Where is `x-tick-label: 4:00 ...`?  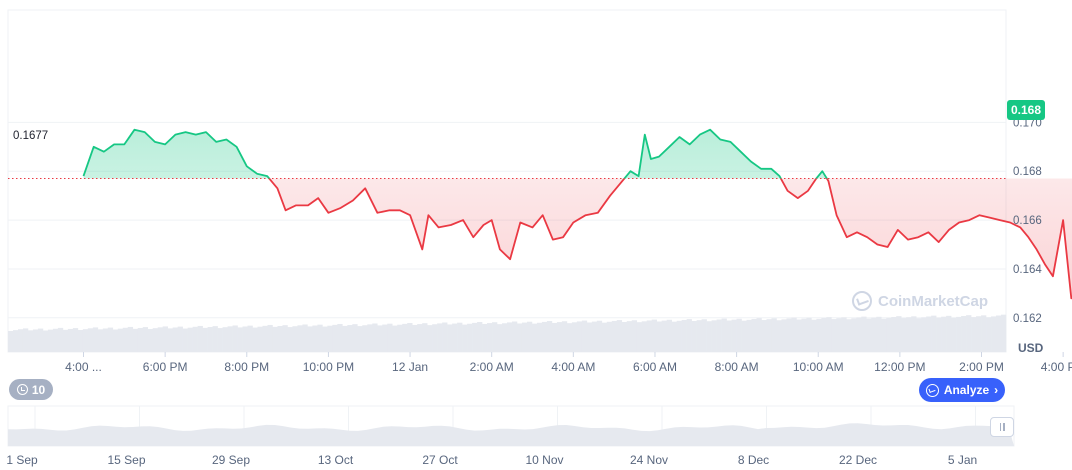
x-tick-label: 4:00 ... is located at coordinates (83, 367).